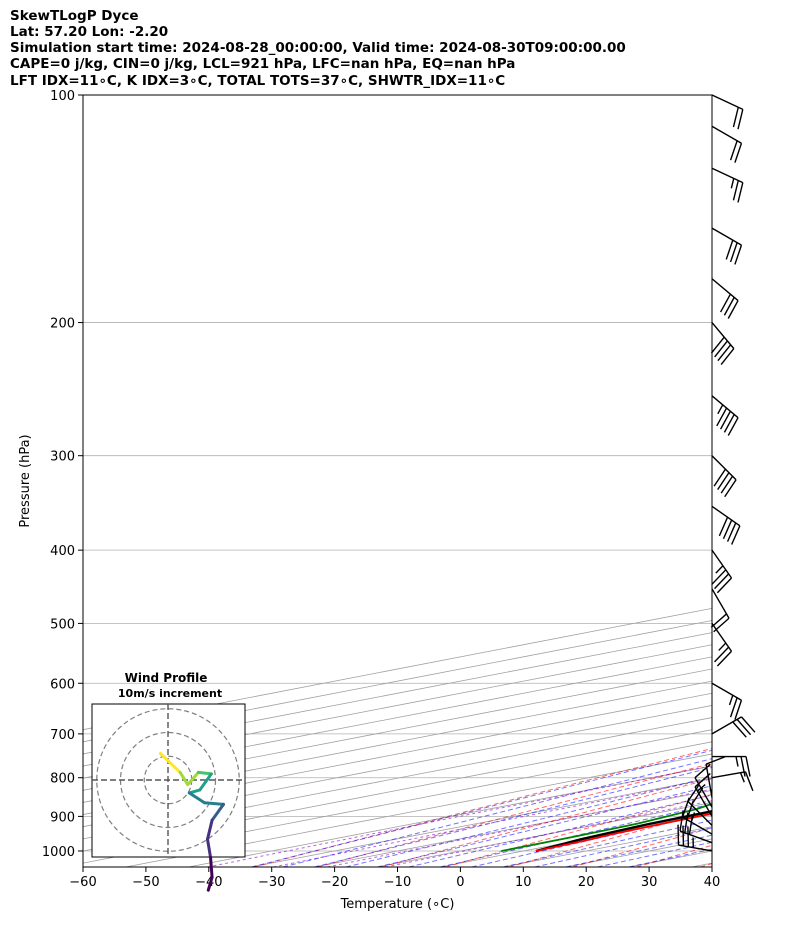  I want to click on x-axis-label: Temperature (∘C), so click(397, 904).